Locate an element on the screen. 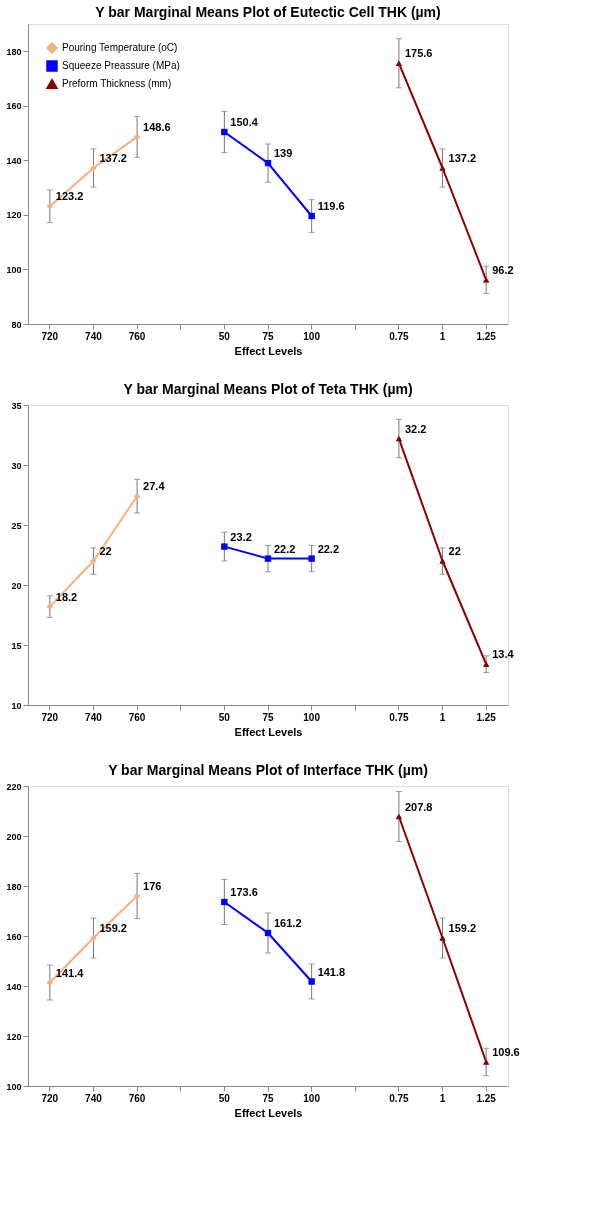  legend-label: Preform Thickness (mm) is located at coordinates (117, 83).